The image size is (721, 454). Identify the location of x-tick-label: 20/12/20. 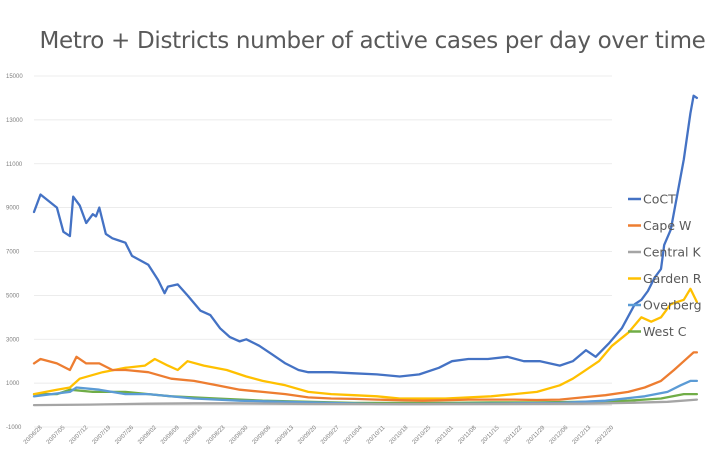
(604, 434).